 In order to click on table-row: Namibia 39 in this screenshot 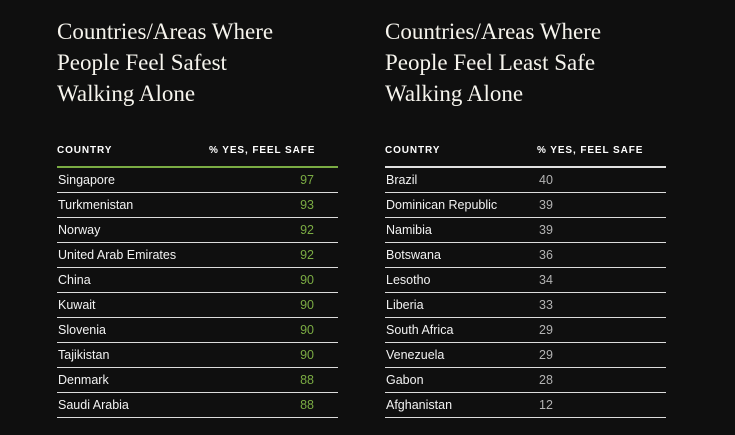, I will do `click(525, 230)`.